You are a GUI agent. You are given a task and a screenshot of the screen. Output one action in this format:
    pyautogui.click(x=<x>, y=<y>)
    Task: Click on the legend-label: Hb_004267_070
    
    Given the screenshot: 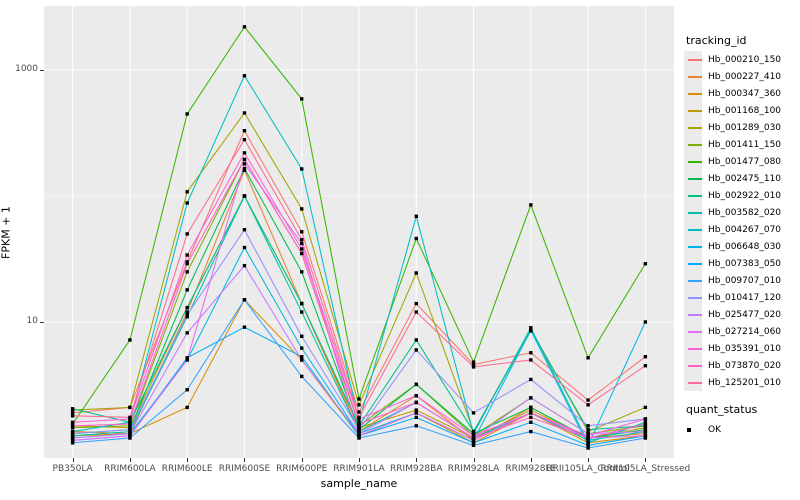 What is the action you would take?
    pyautogui.click(x=745, y=230)
    